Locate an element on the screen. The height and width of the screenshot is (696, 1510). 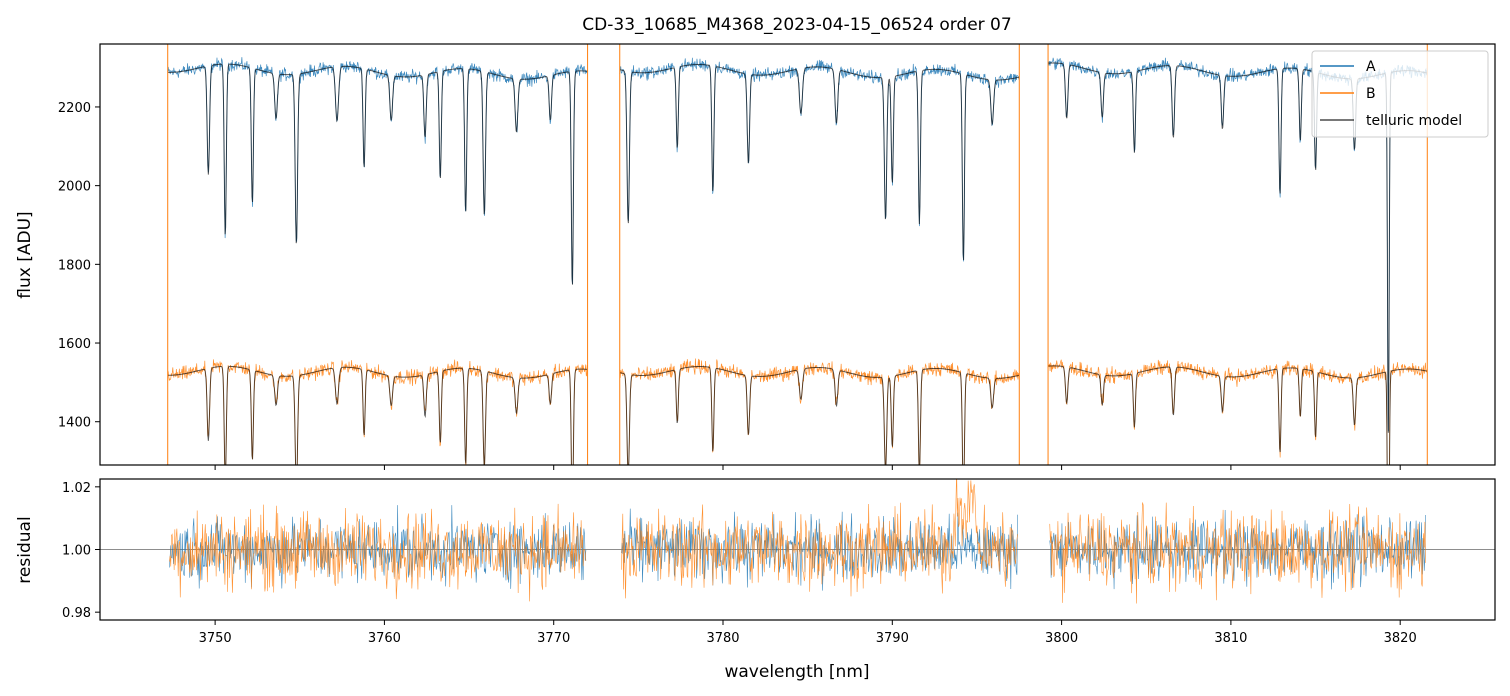
x-tick-label: 3810 is located at coordinates (1230, 638).